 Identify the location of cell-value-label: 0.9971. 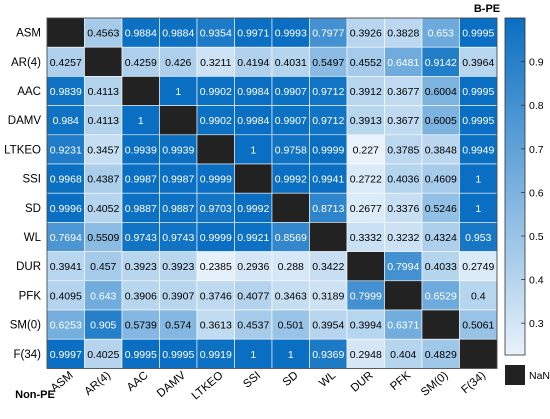
(253, 34).